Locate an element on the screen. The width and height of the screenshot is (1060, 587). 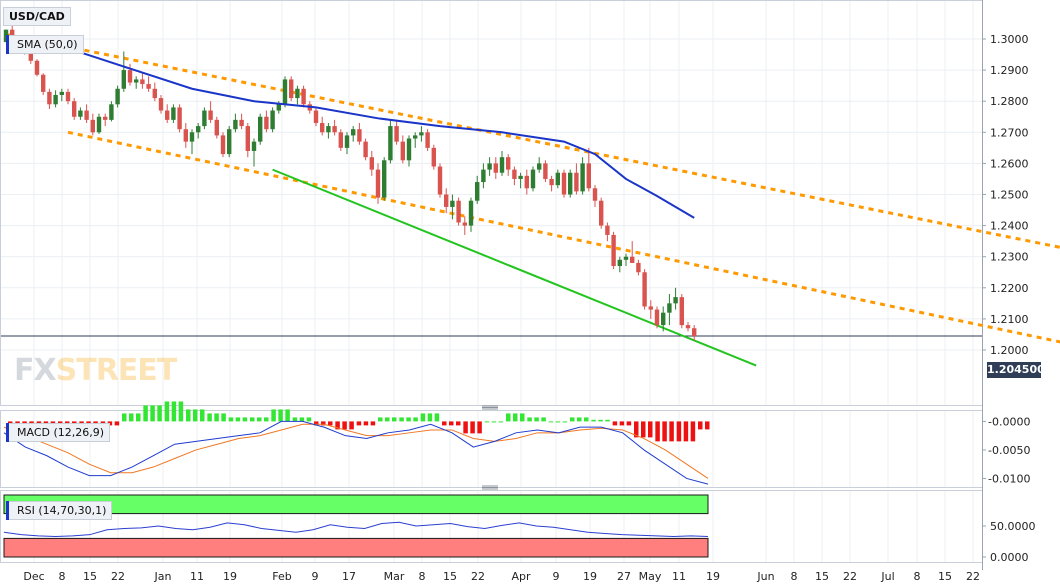
x-tick-label: Jun is located at coordinates (765, 576).